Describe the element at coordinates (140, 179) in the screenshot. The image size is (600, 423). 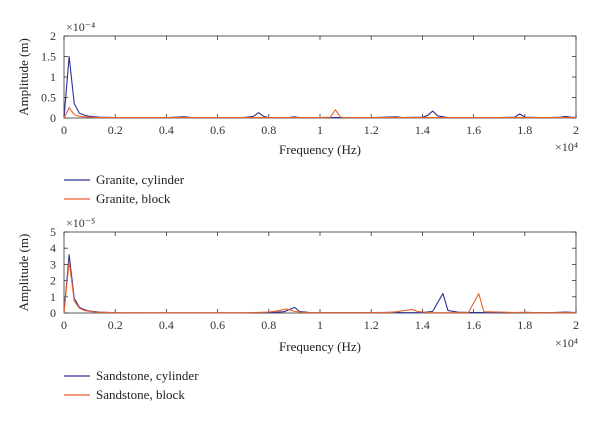
I see `legend-label: Granite, cylinder` at that location.